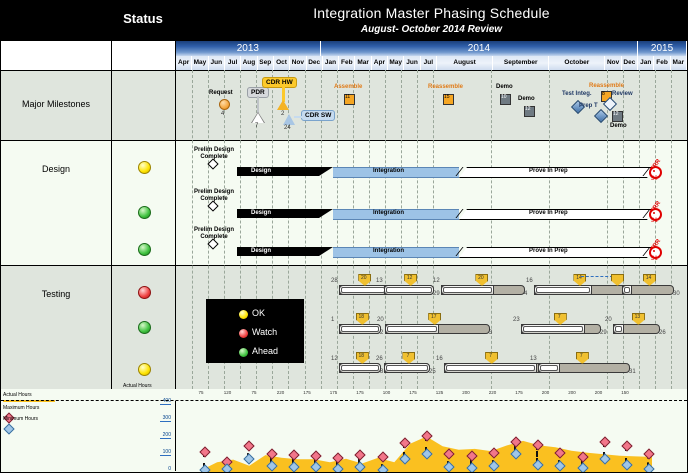  What do you see at coordinates (166, 401) in the screenshot?
I see `chart-ytick-label-400: 400` at bounding box center [166, 401].